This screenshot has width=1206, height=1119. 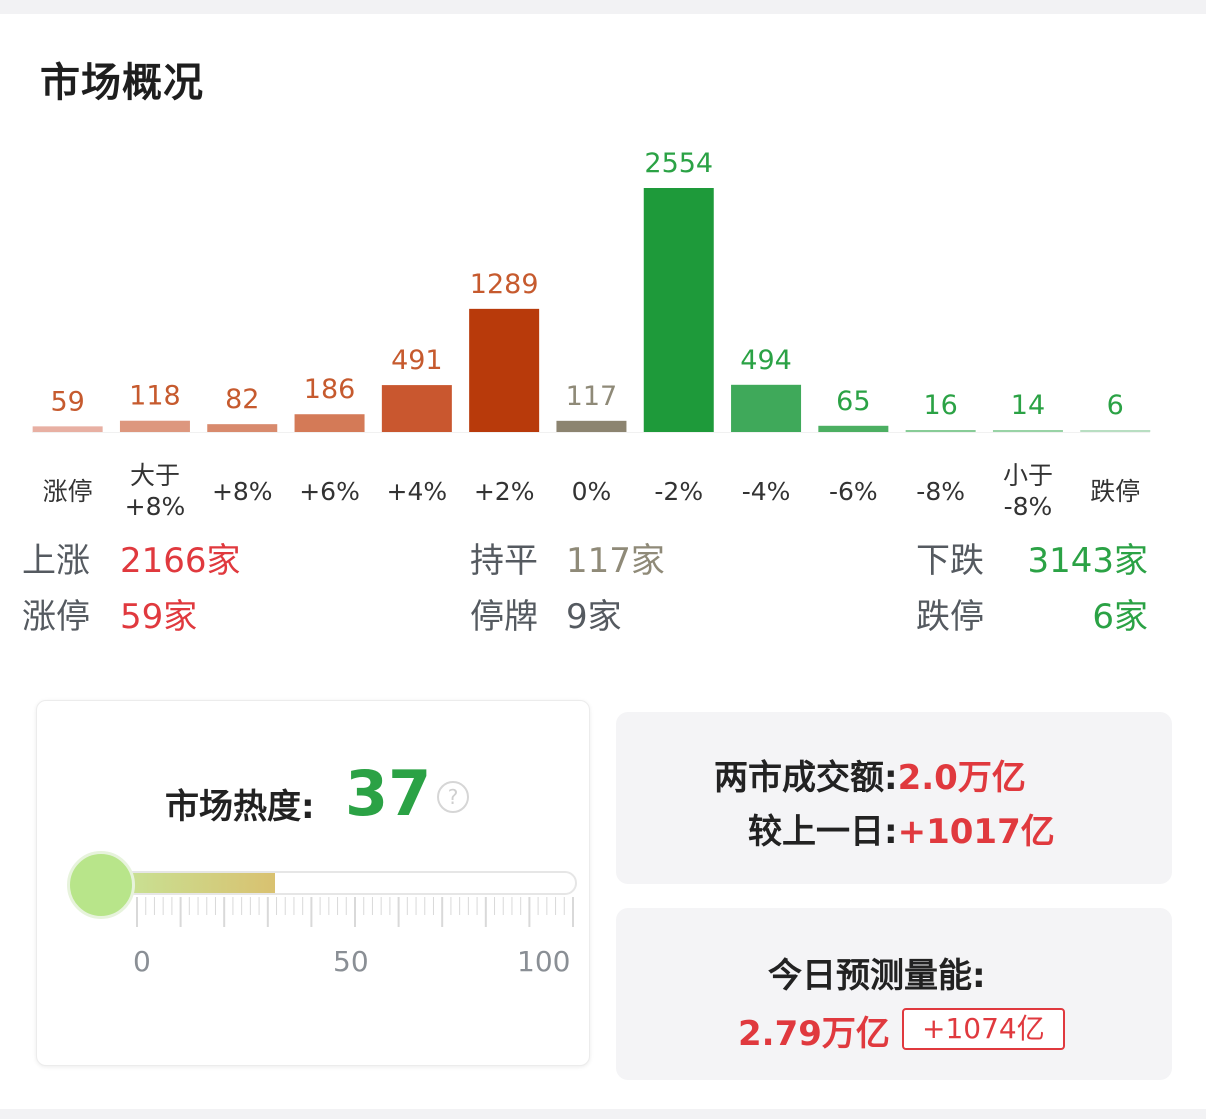 What do you see at coordinates (453, 797) in the screenshot?
I see `help-circle-icon: ?` at bounding box center [453, 797].